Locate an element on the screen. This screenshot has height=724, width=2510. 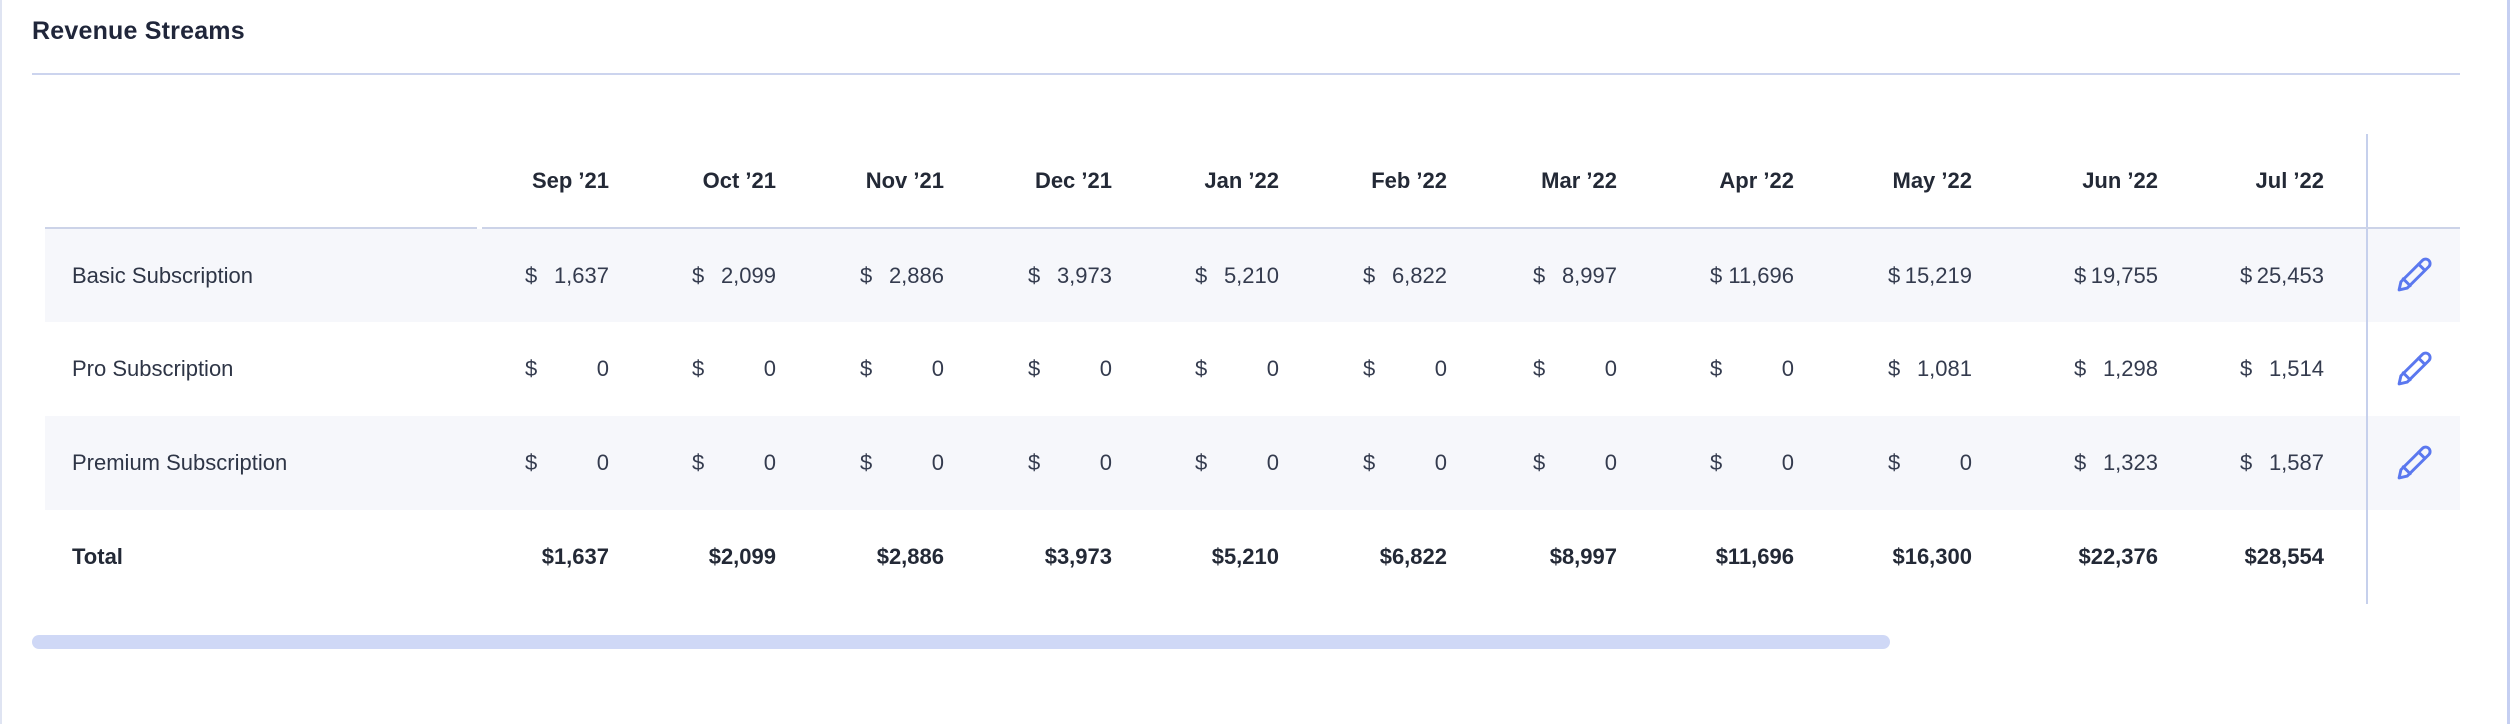
row-actions-cell is located at coordinates (2413, 557).